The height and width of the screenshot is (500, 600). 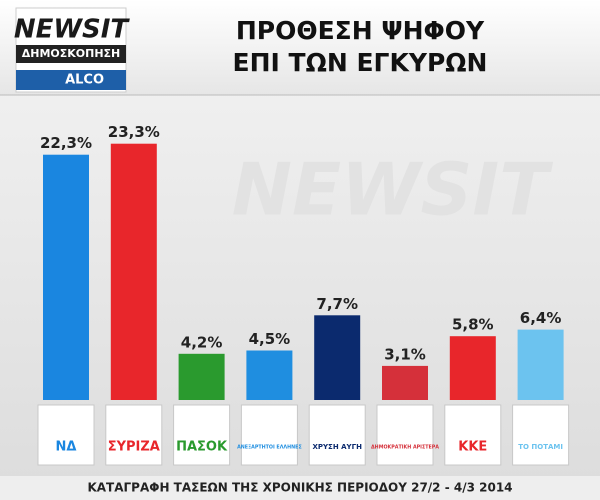 I want to click on brand-label-bg, so click(x=71, y=54).